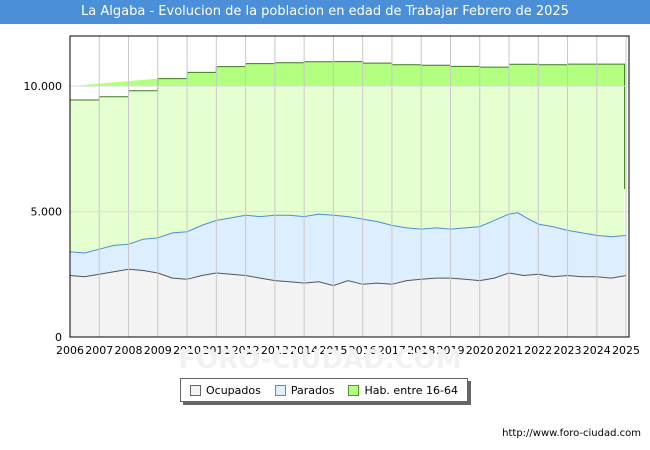 This screenshot has width=650, height=450. What do you see at coordinates (187, 350) in the screenshot?
I see `x-tick-label: 2010` at bounding box center [187, 350].